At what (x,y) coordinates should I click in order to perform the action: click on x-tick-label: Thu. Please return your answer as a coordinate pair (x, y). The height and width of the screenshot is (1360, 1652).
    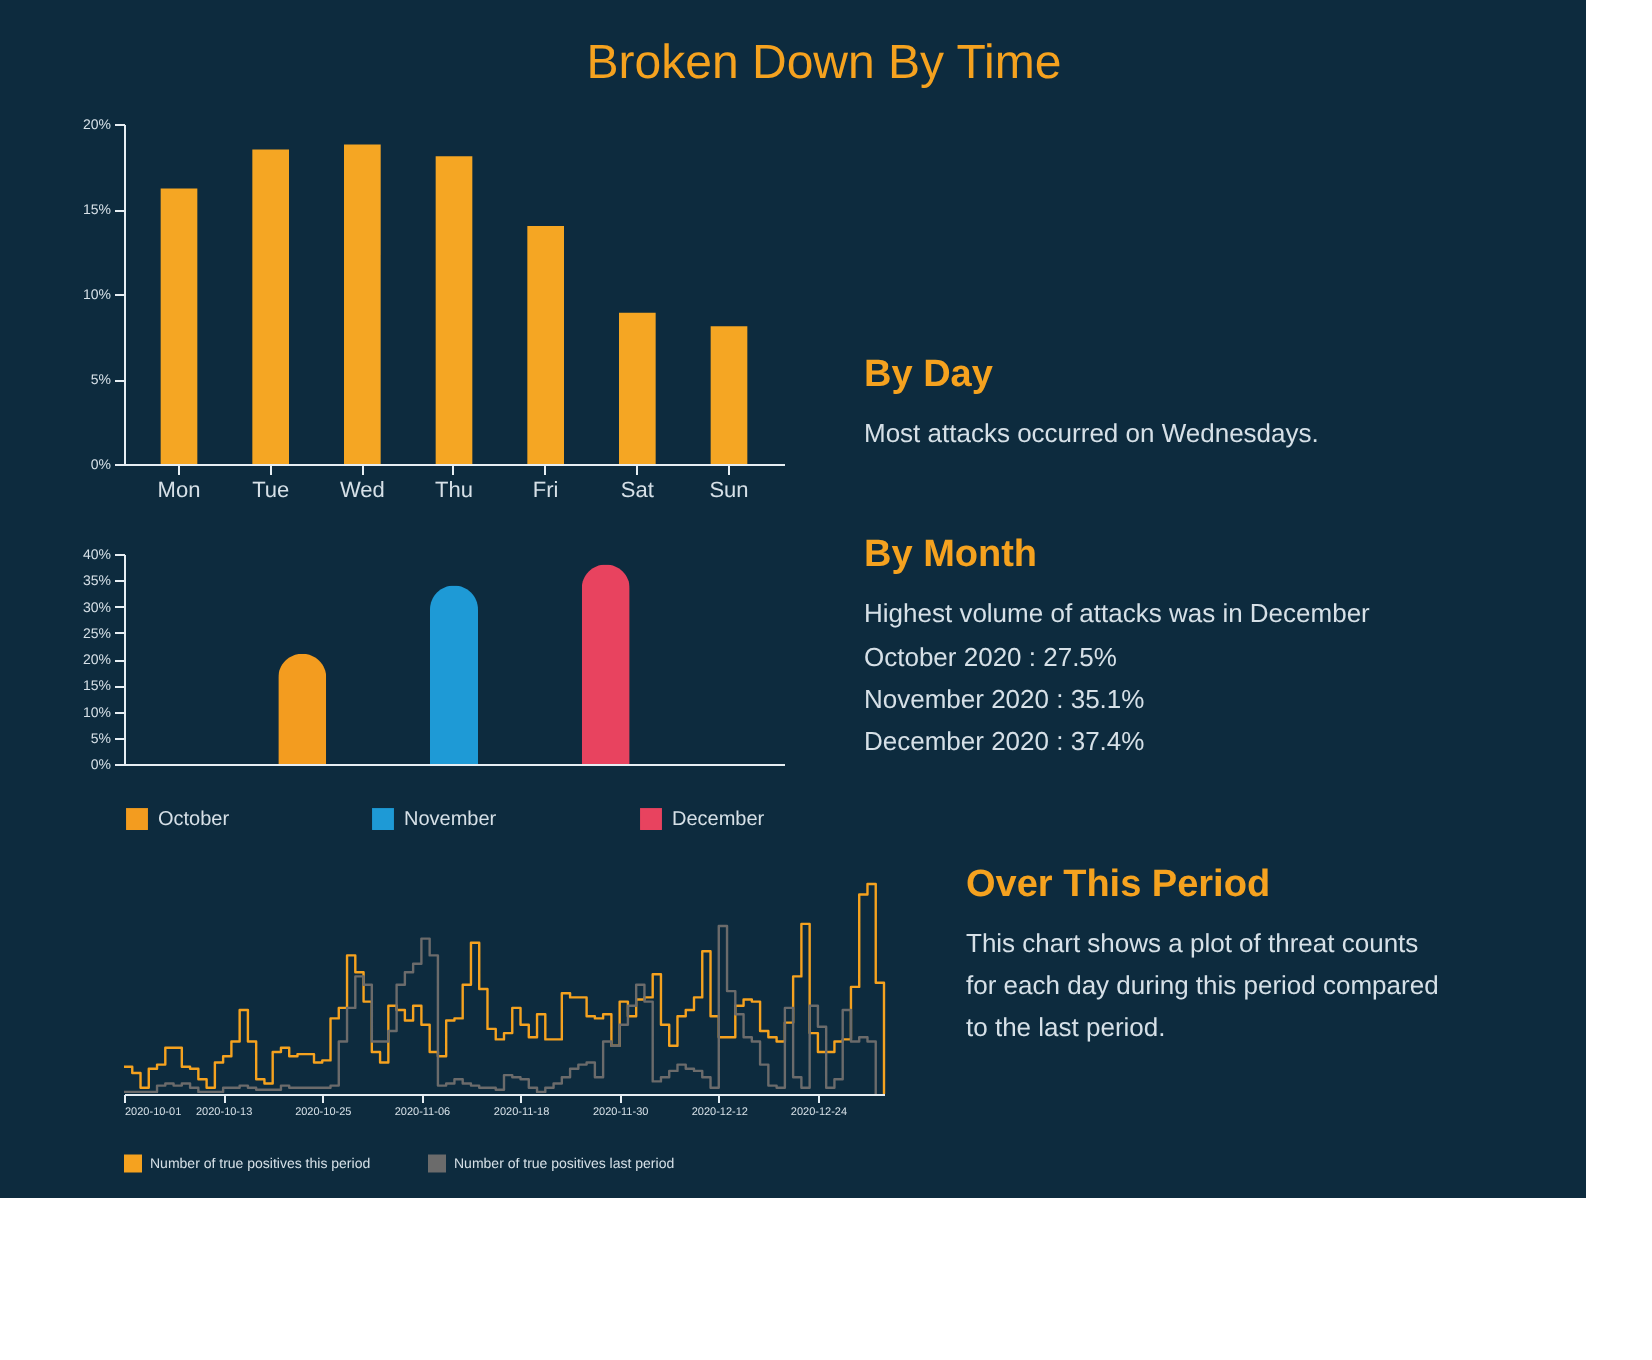
    Looking at the image, I should click on (454, 491).